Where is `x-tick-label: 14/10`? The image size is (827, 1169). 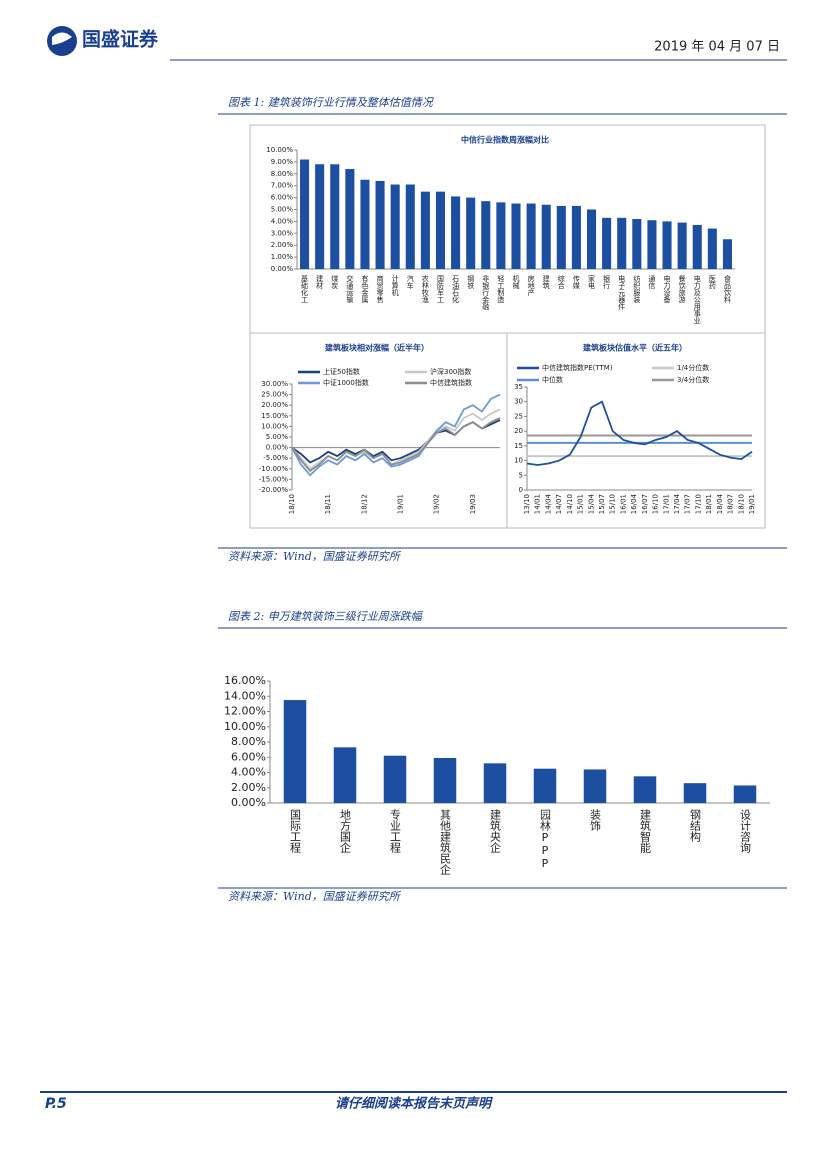 x-tick-label: 14/10 is located at coordinates (570, 504).